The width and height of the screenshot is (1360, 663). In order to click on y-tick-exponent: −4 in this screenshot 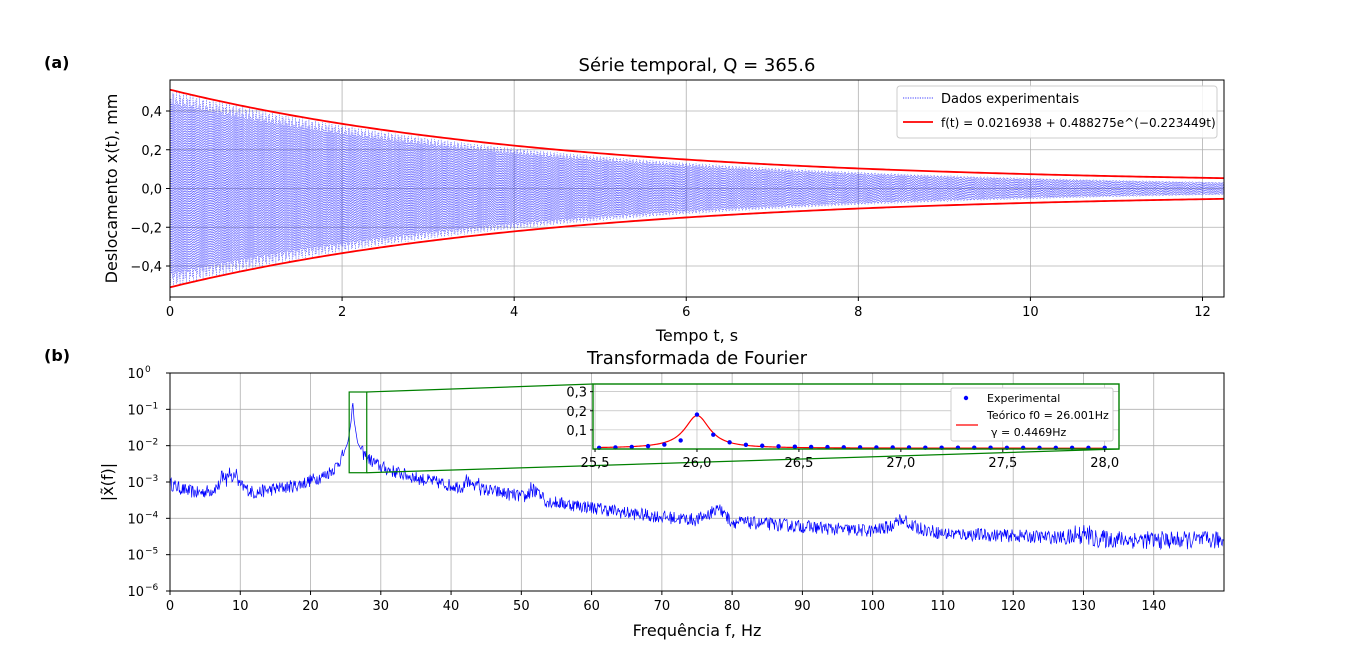, I will do `click(152, 515)`.